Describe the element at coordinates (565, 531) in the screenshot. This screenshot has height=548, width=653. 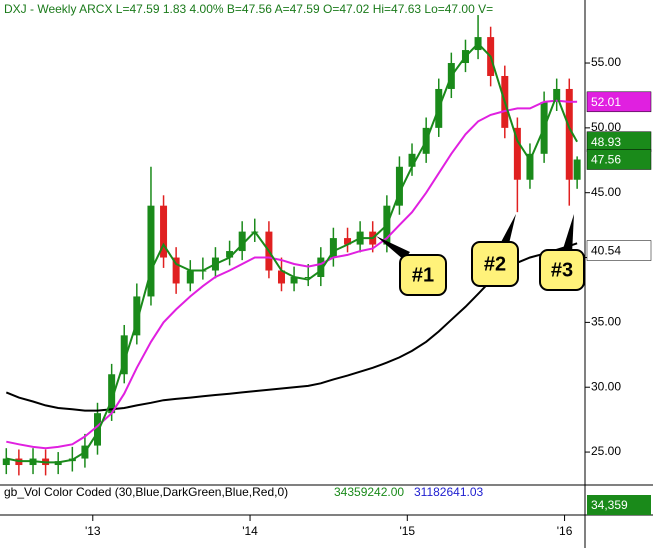
I see `x-tick-label: '16` at that location.